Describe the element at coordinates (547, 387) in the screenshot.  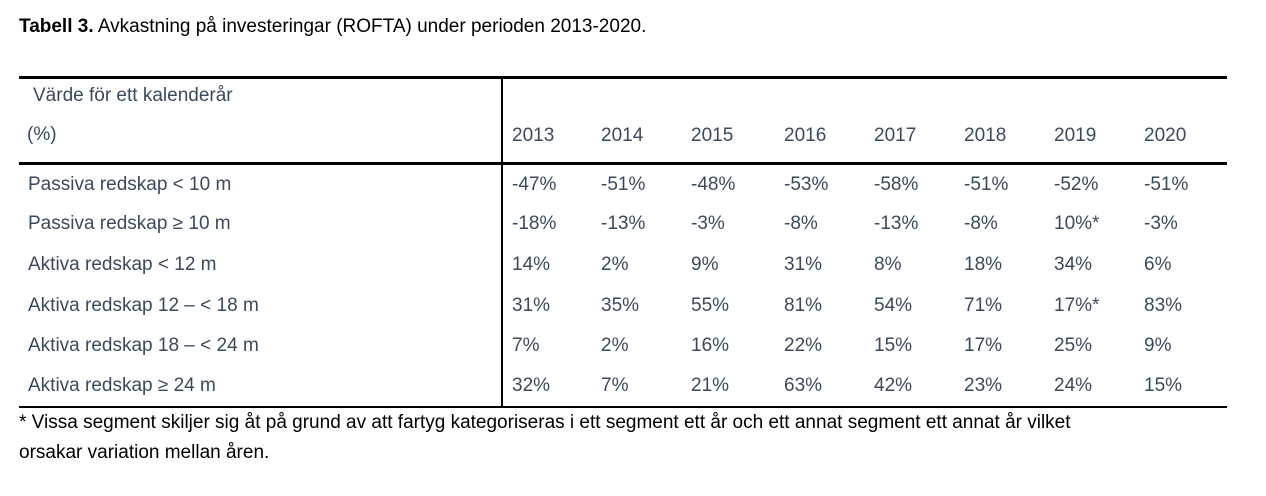
I see `table-cell: 32%` at that location.